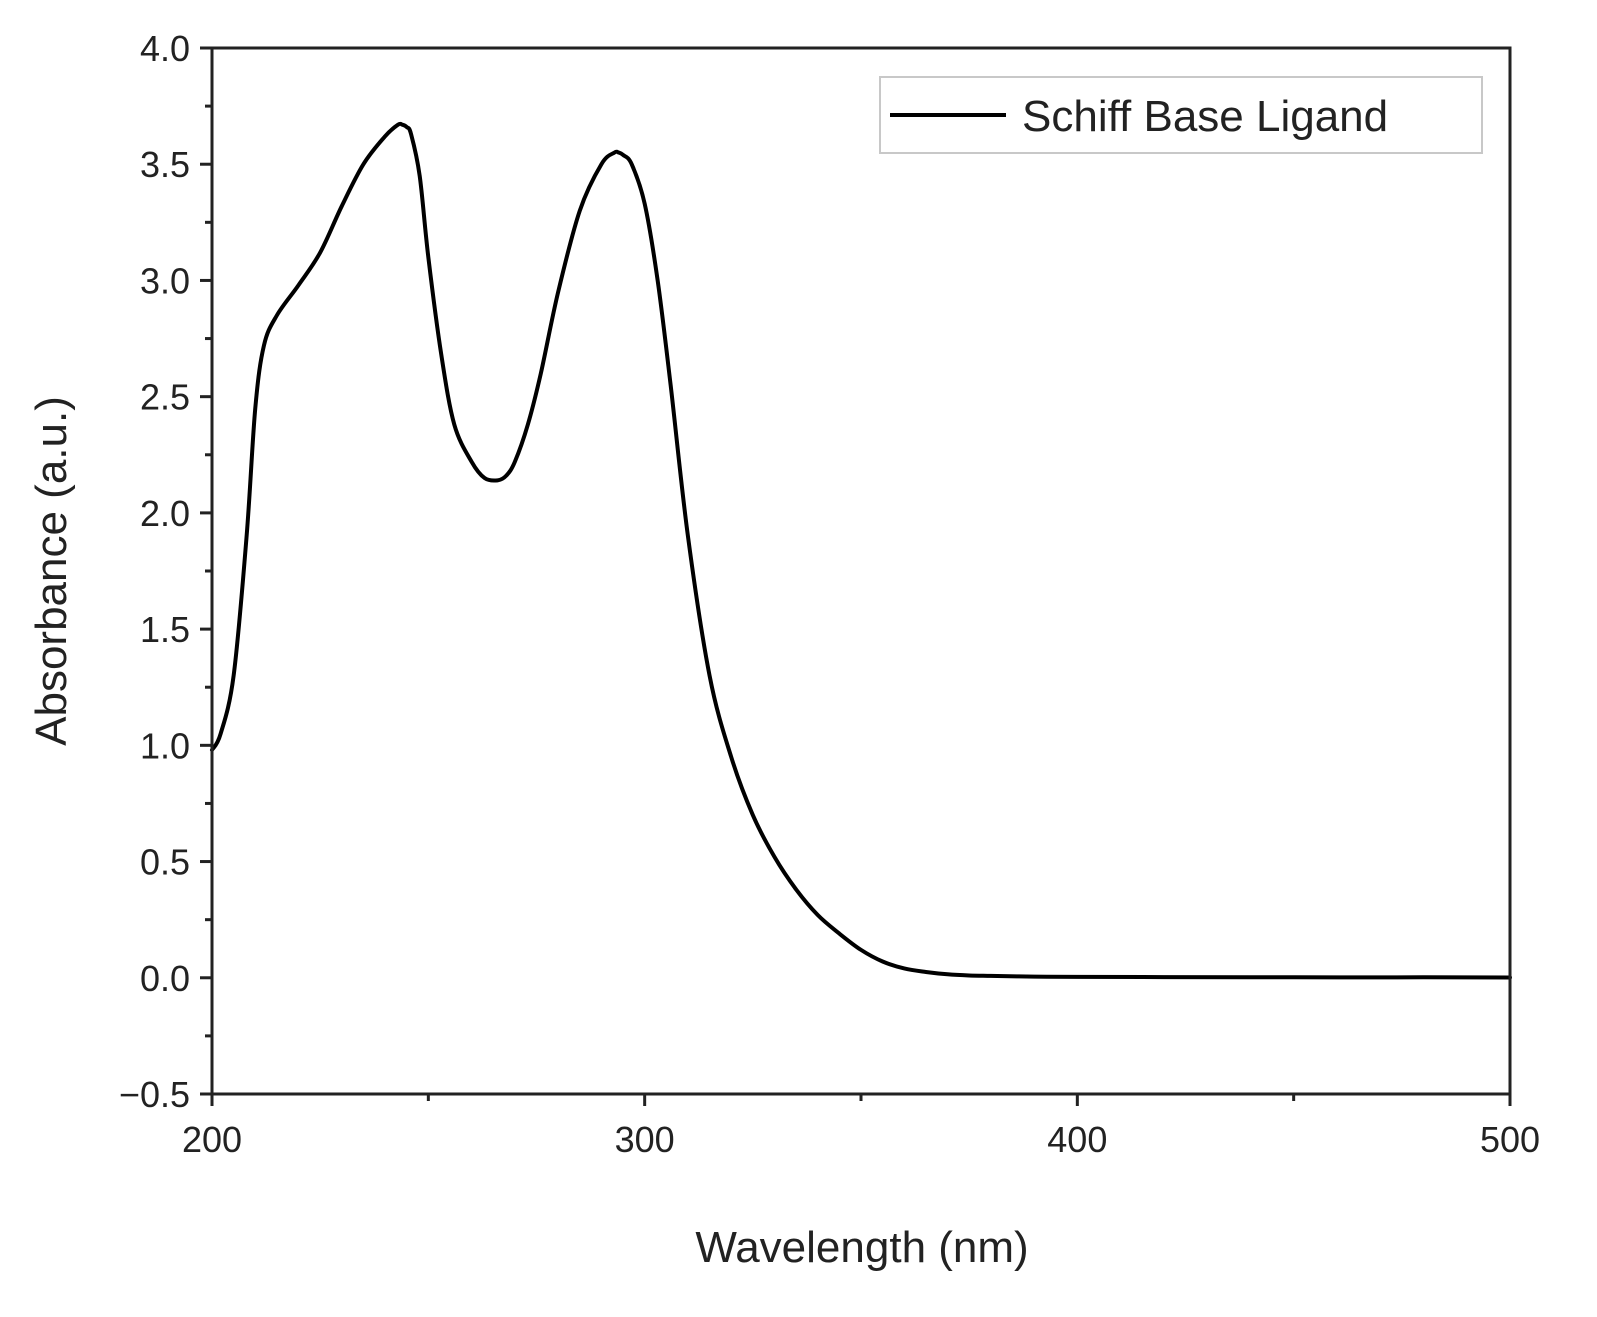 This screenshot has width=1597, height=1317. I want to click on y-tick-label: 1.0, so click(165, 745).